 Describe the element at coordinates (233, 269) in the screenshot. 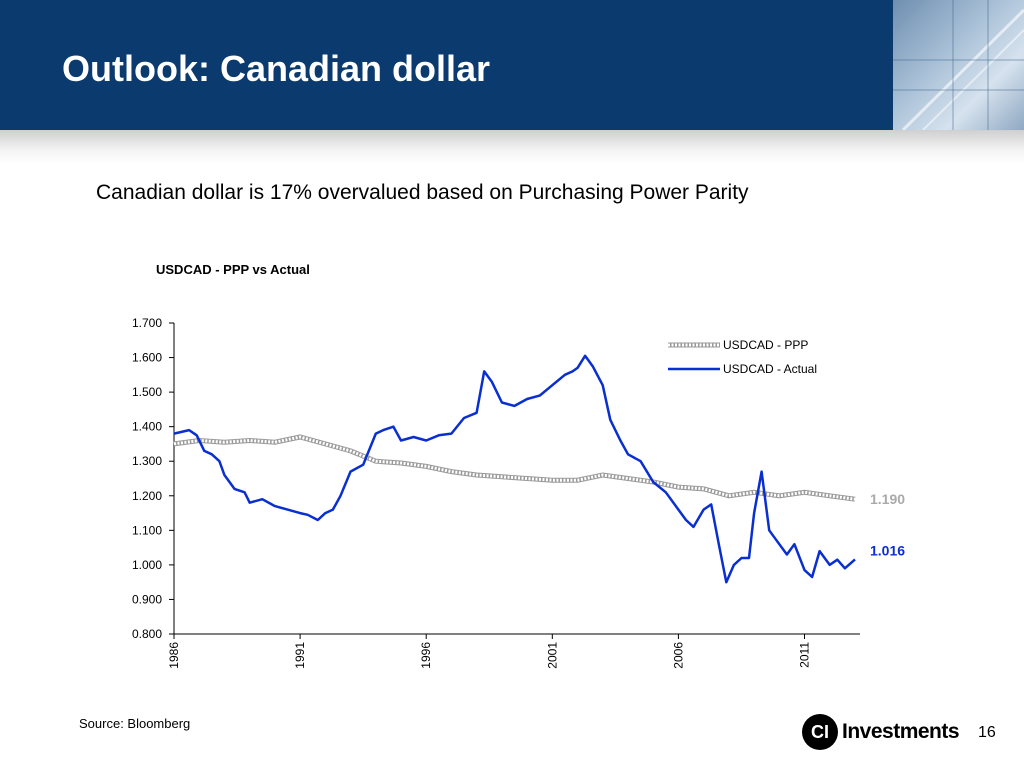

I see `chart-title: USDCAD - PPP vs Actual` at that location.